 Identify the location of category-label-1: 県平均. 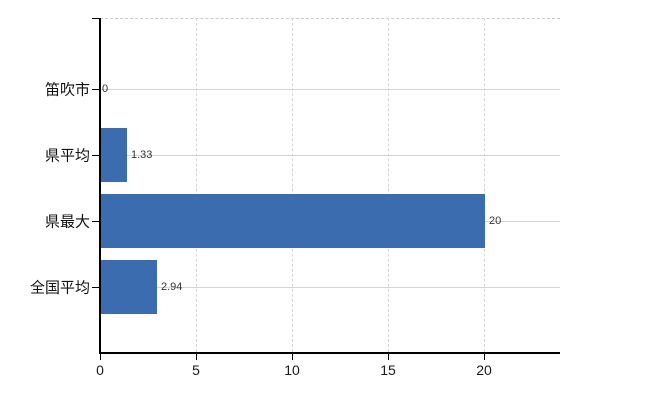
(67, 156).